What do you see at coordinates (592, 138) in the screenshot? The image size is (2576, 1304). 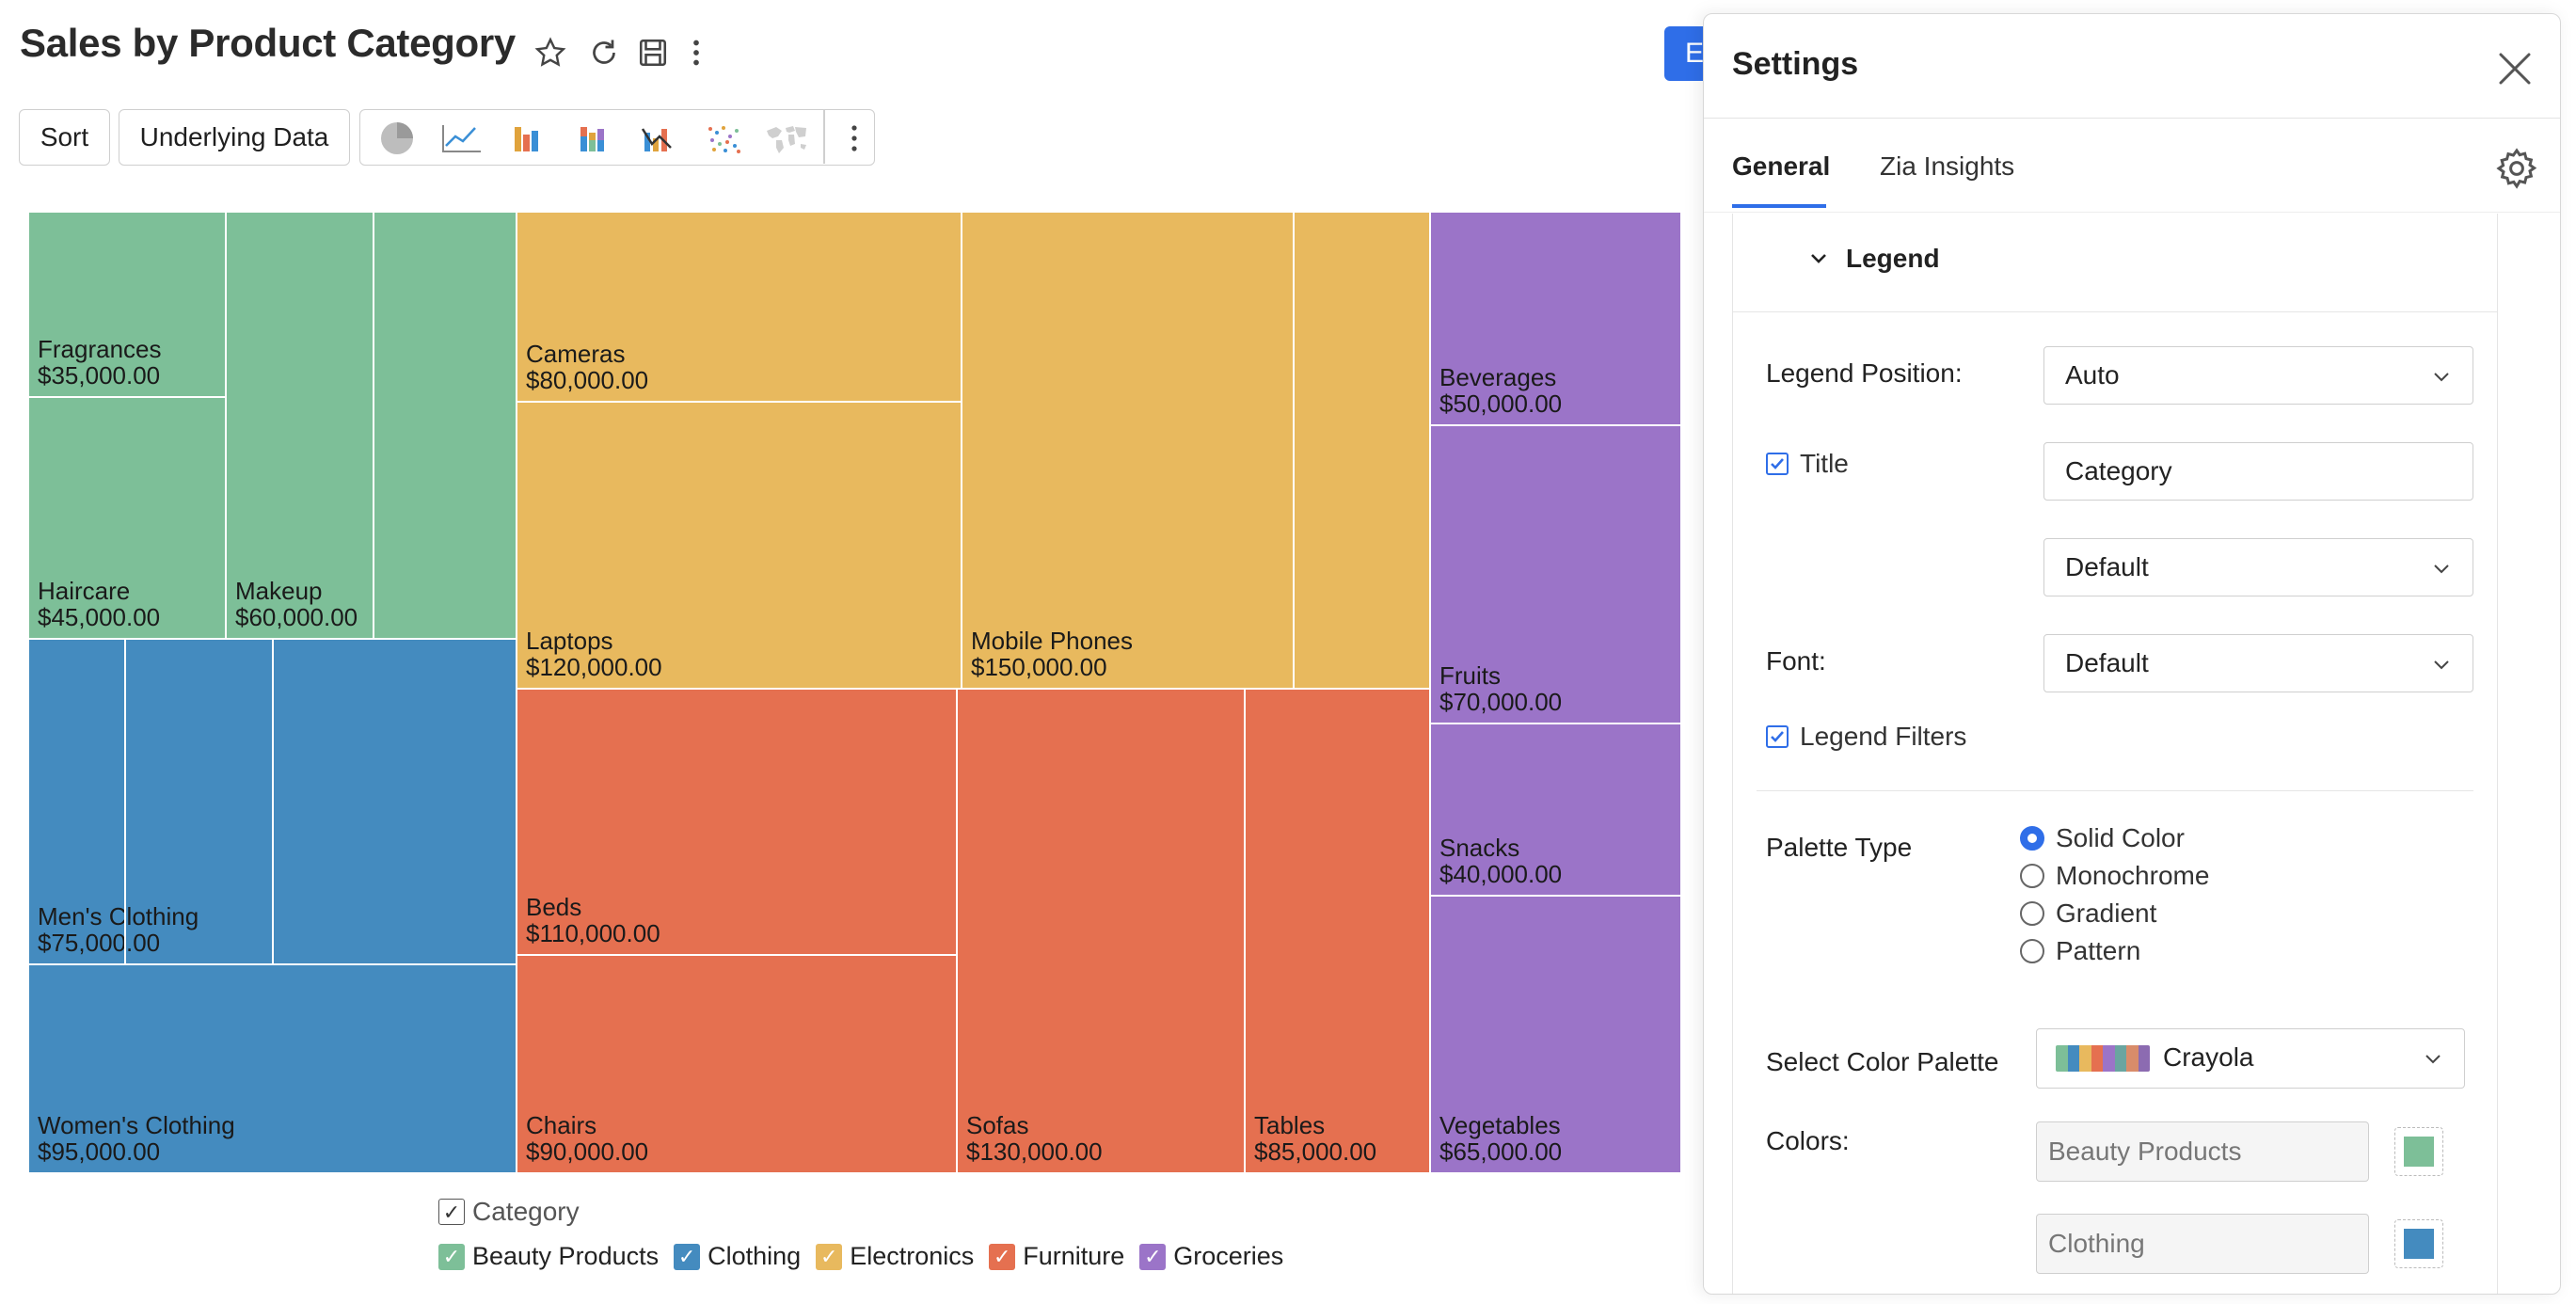 I see `stacked-bar-chart-icon` at bounding box center [592, 138].